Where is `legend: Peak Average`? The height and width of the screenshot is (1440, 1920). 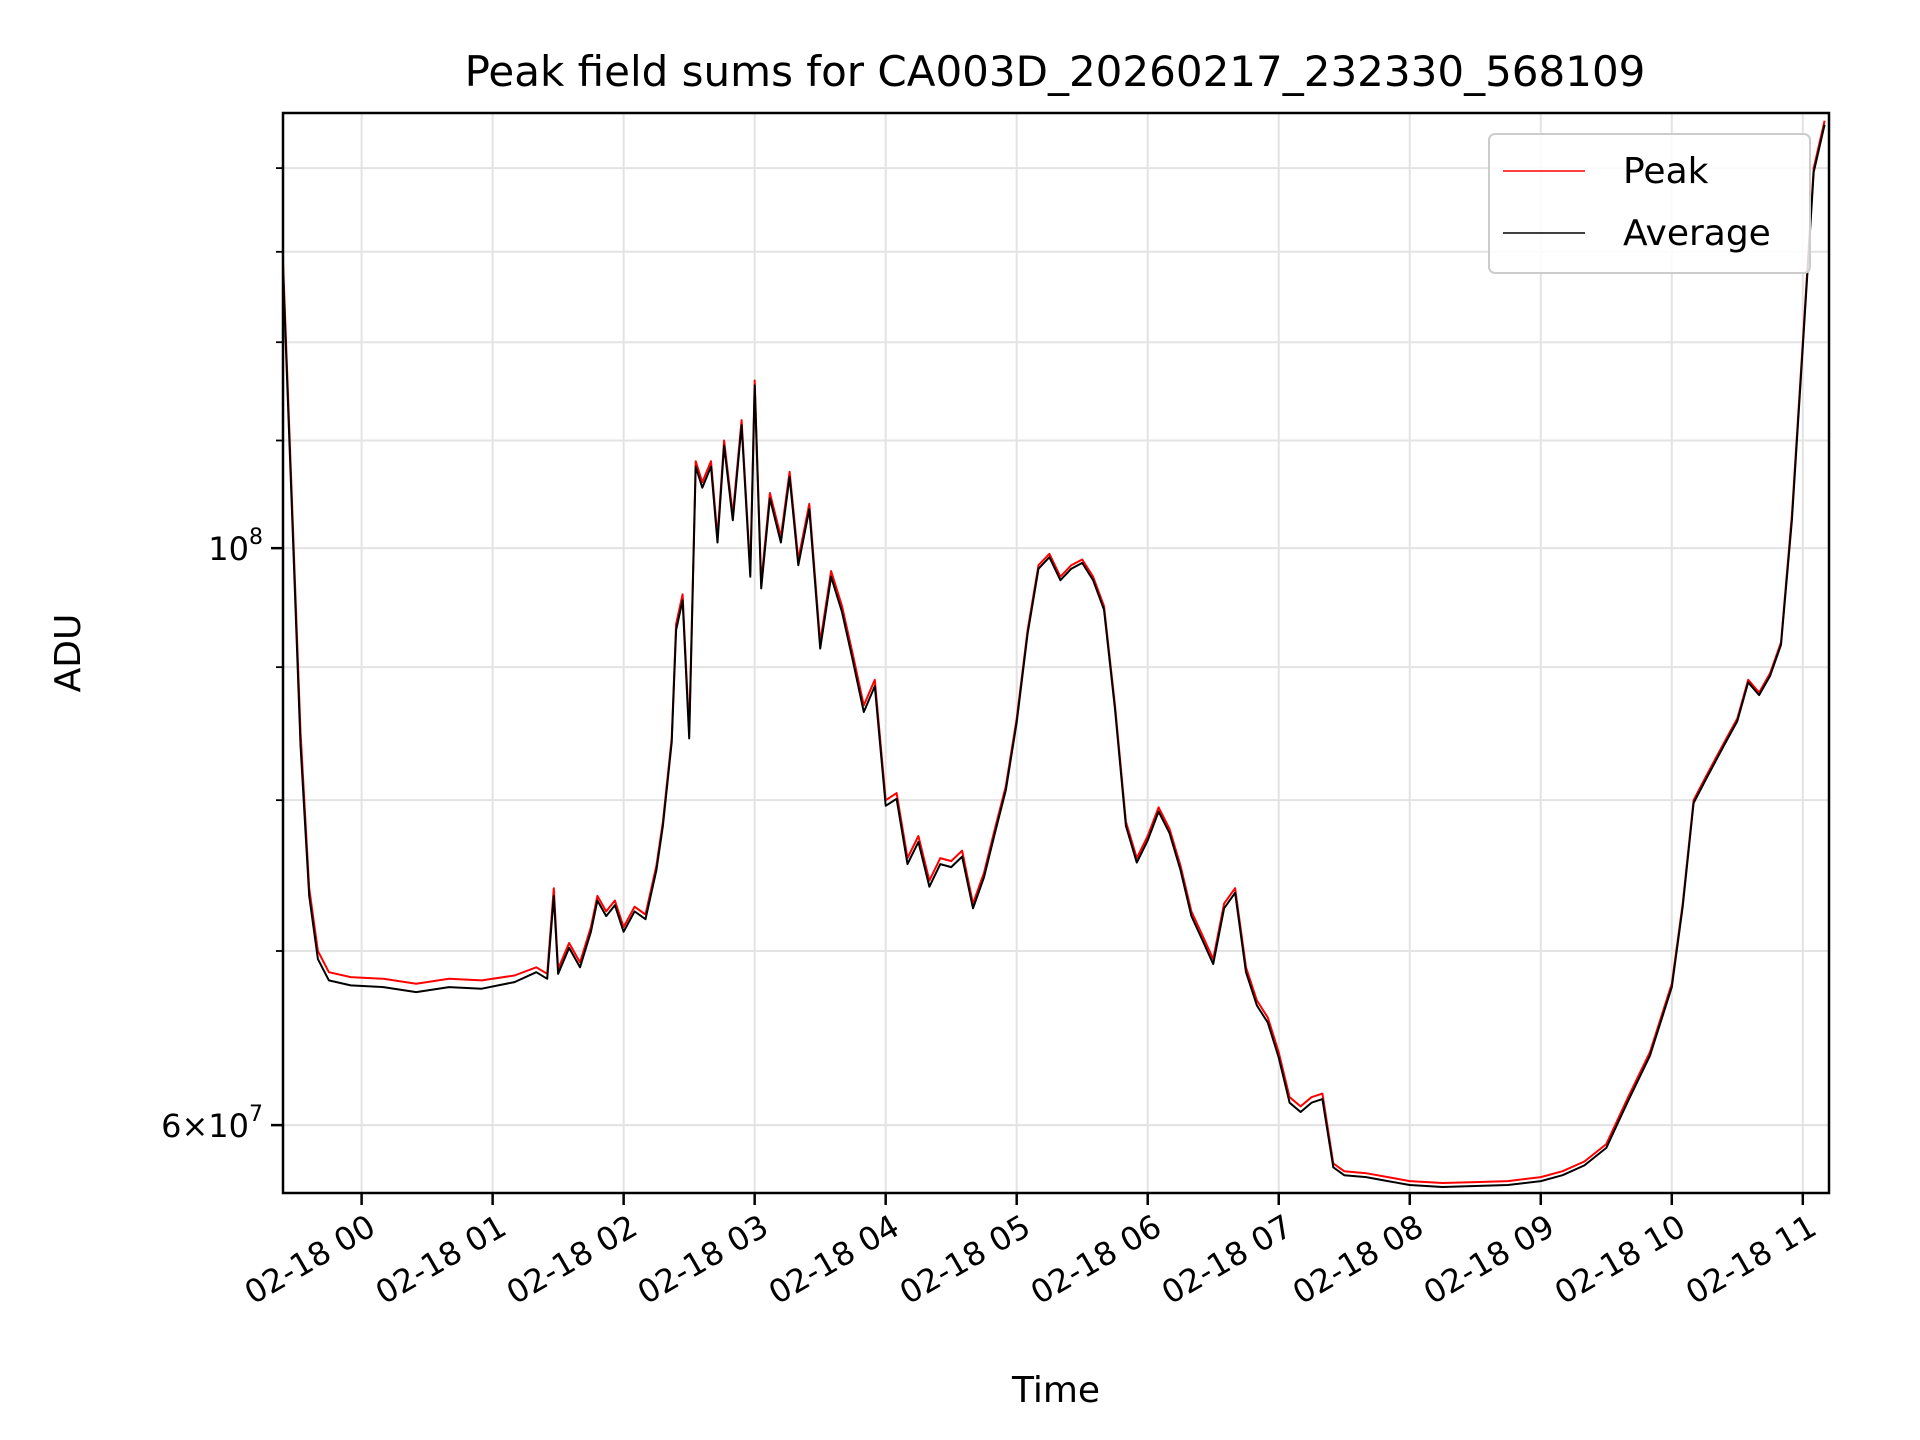 legend: Peak Average is located at coordinates (1649, 203).